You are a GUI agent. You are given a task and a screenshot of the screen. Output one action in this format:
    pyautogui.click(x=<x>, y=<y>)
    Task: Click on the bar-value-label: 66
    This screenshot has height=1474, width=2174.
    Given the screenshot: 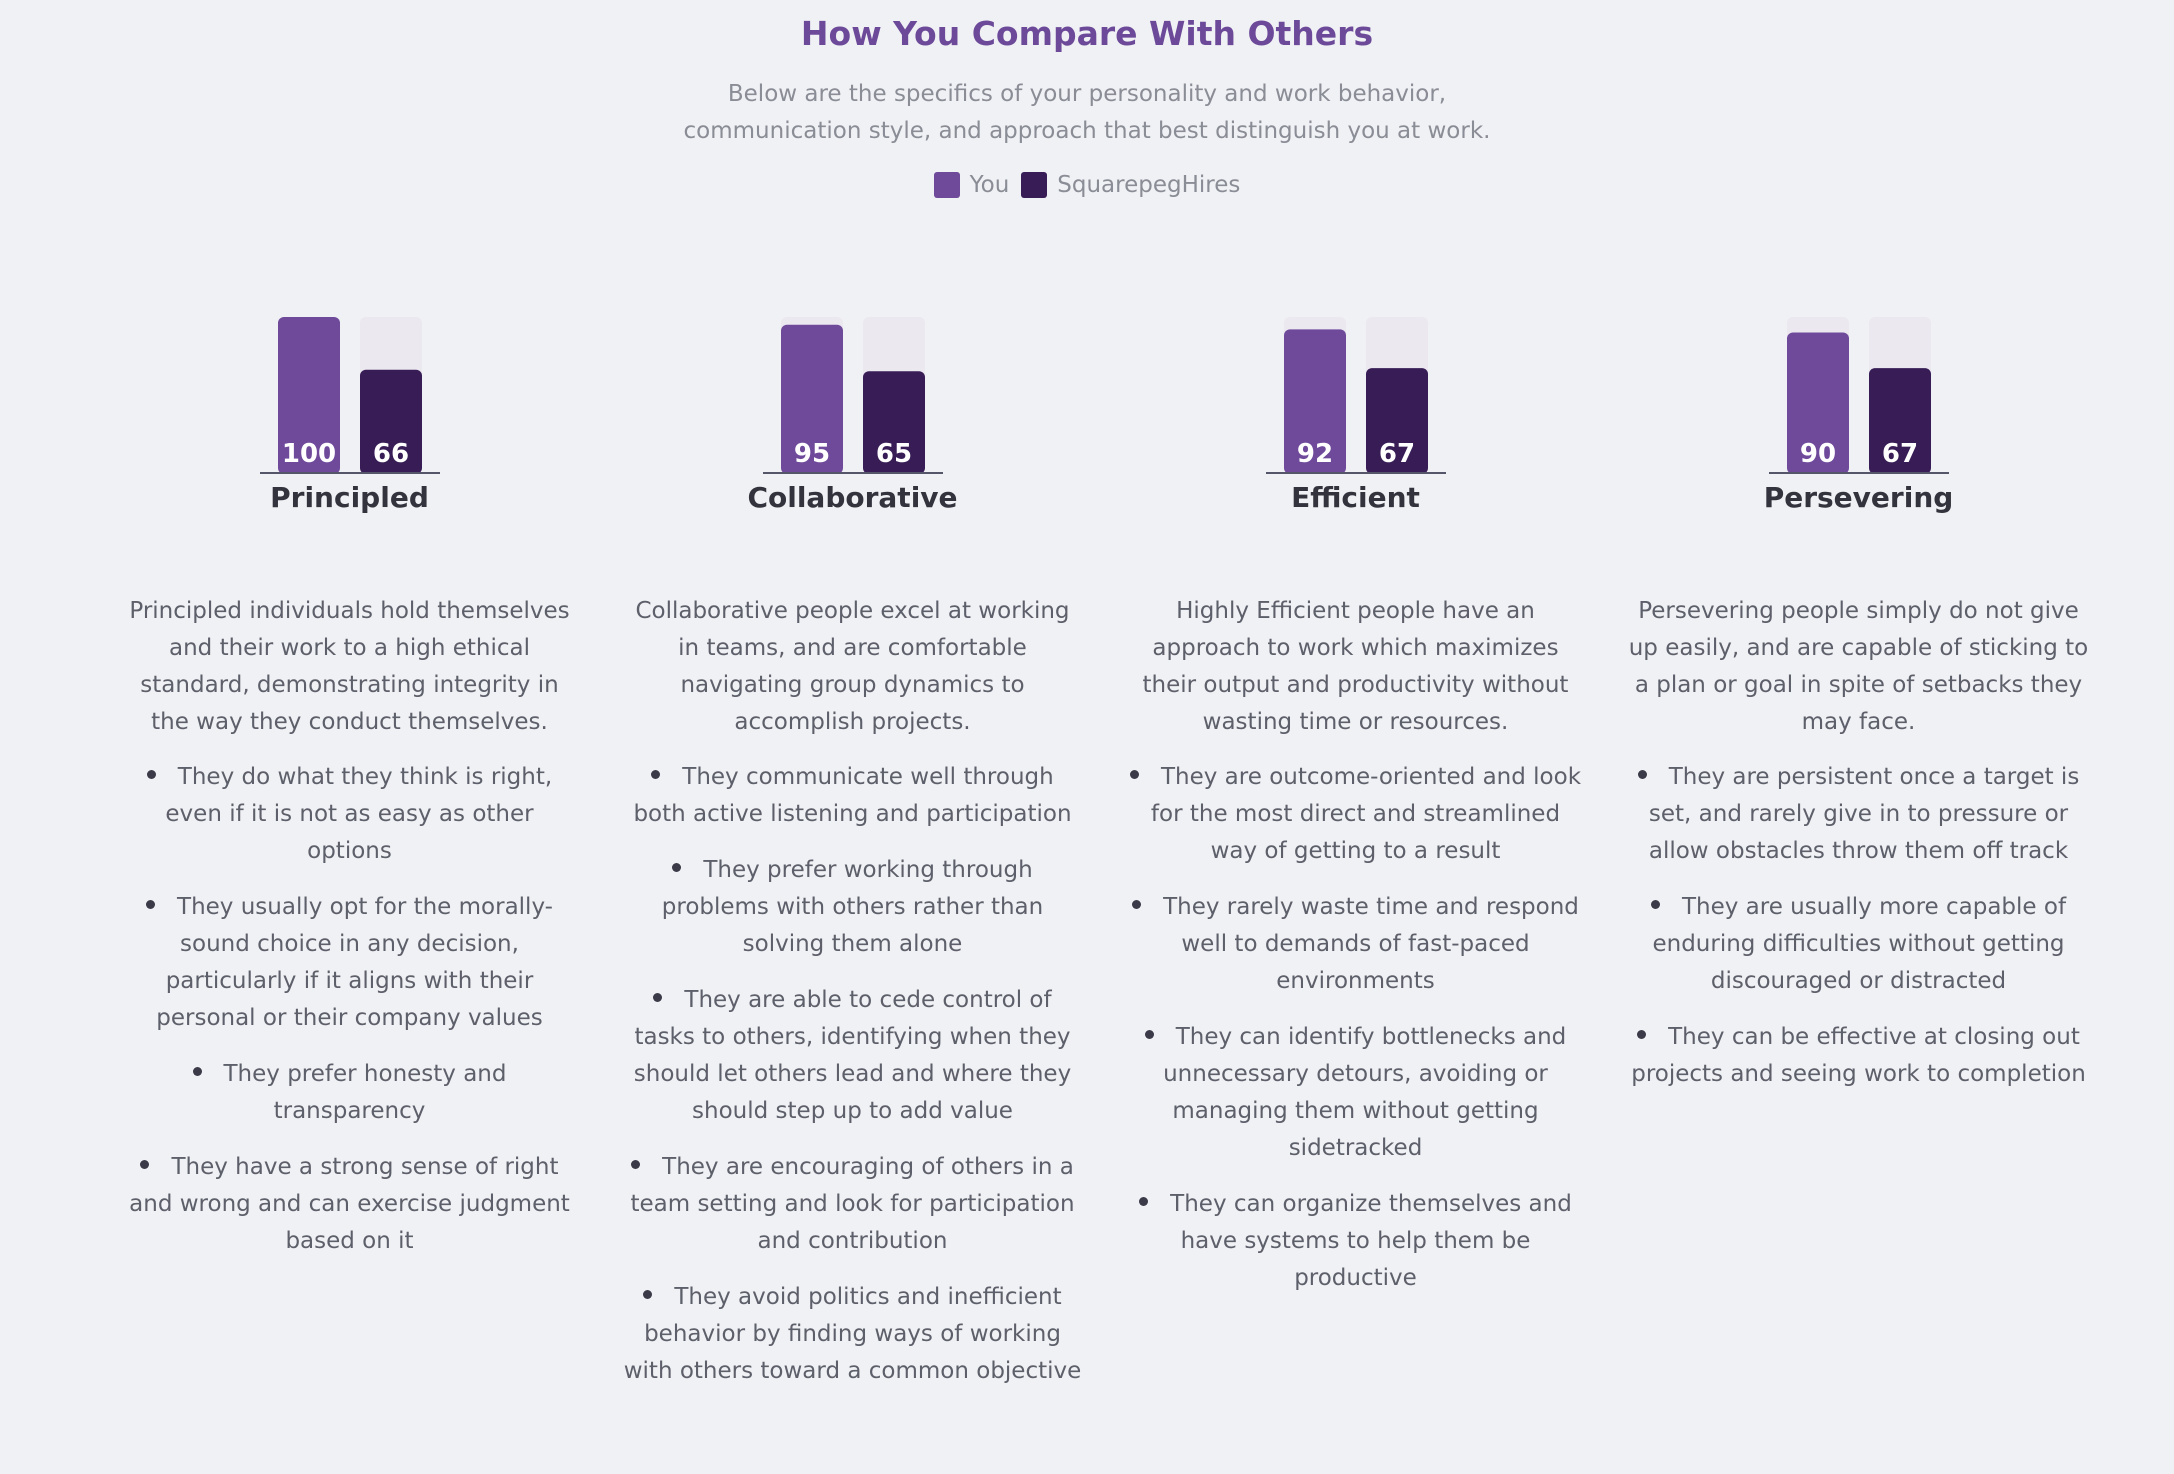 What is the action you would take?
    pyautogui.click(x=390, y=454)
    